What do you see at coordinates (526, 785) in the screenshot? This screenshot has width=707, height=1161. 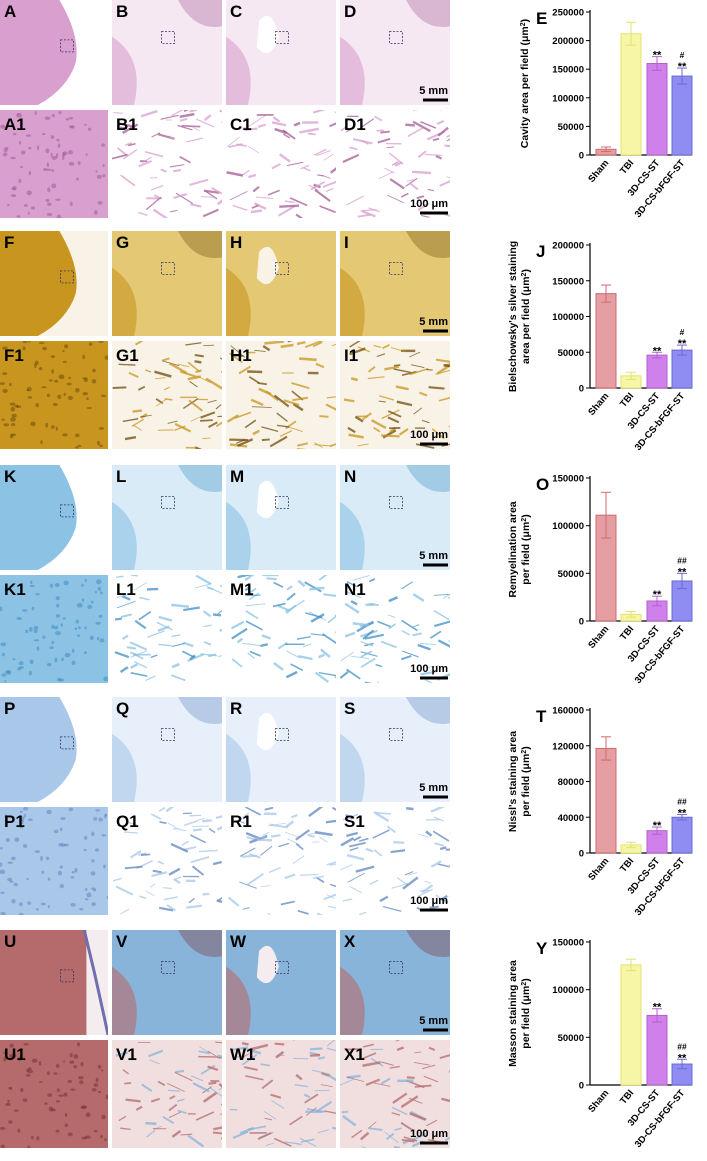 I see `y-label-text: per field (μm` at bounding box center [526, 785].